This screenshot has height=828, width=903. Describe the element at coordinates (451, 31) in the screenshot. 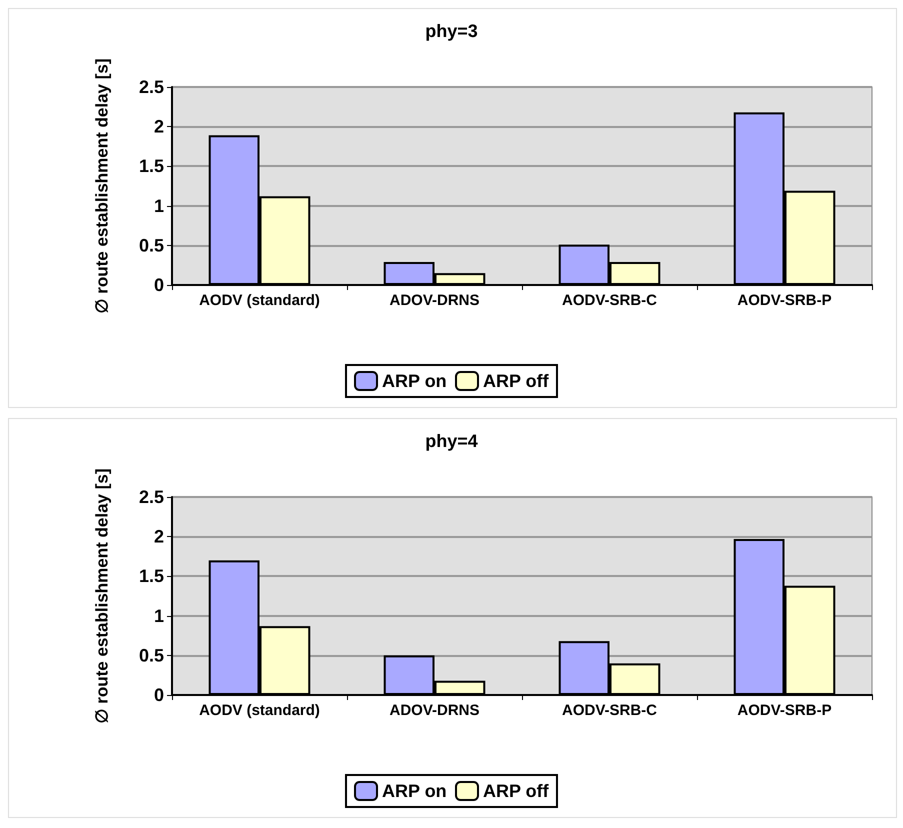

I see `chart-title: phy=3` at that location.